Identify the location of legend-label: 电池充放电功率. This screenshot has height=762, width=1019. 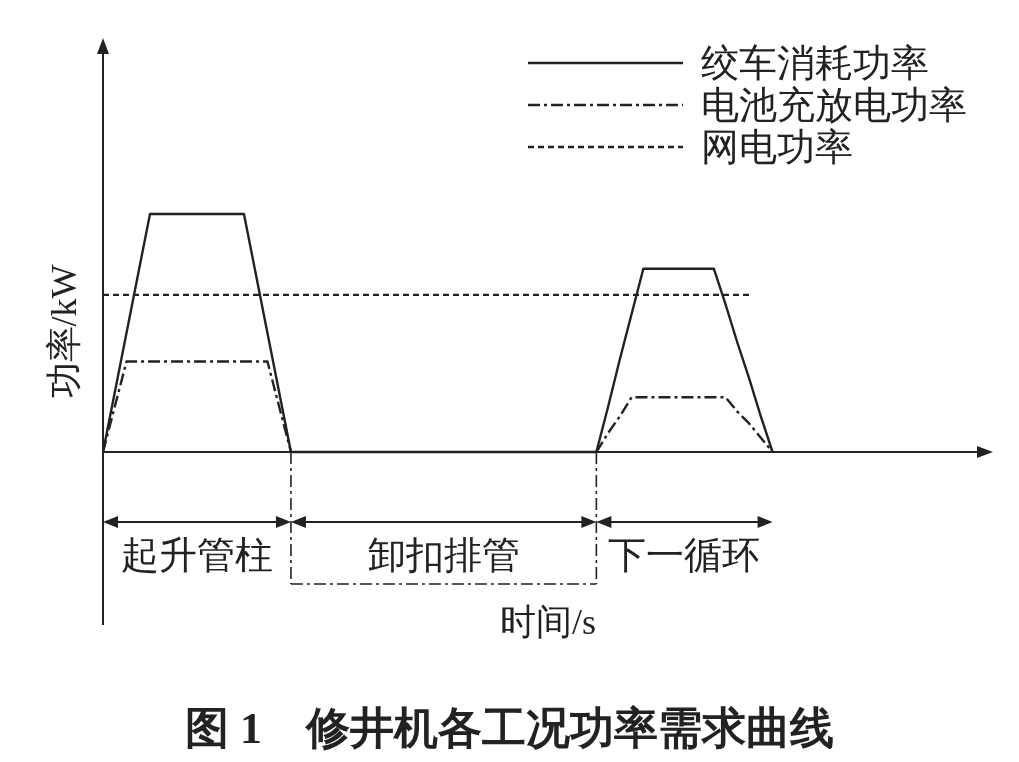
(834, 105).